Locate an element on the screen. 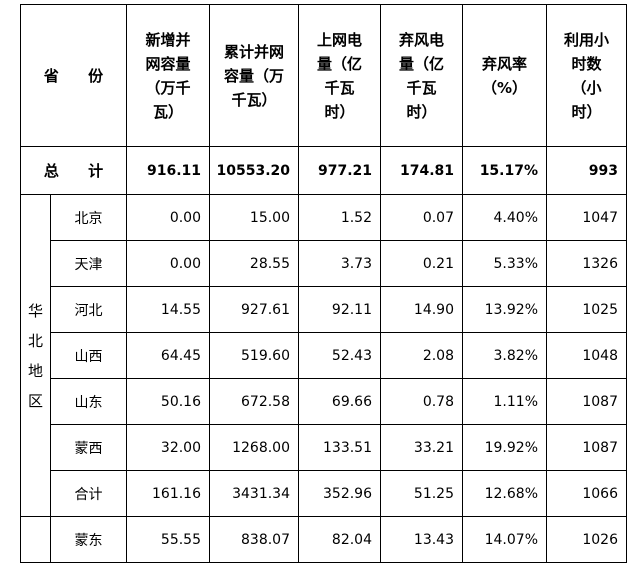  table-cell: 55.55 is located at coordinates (168, 539).